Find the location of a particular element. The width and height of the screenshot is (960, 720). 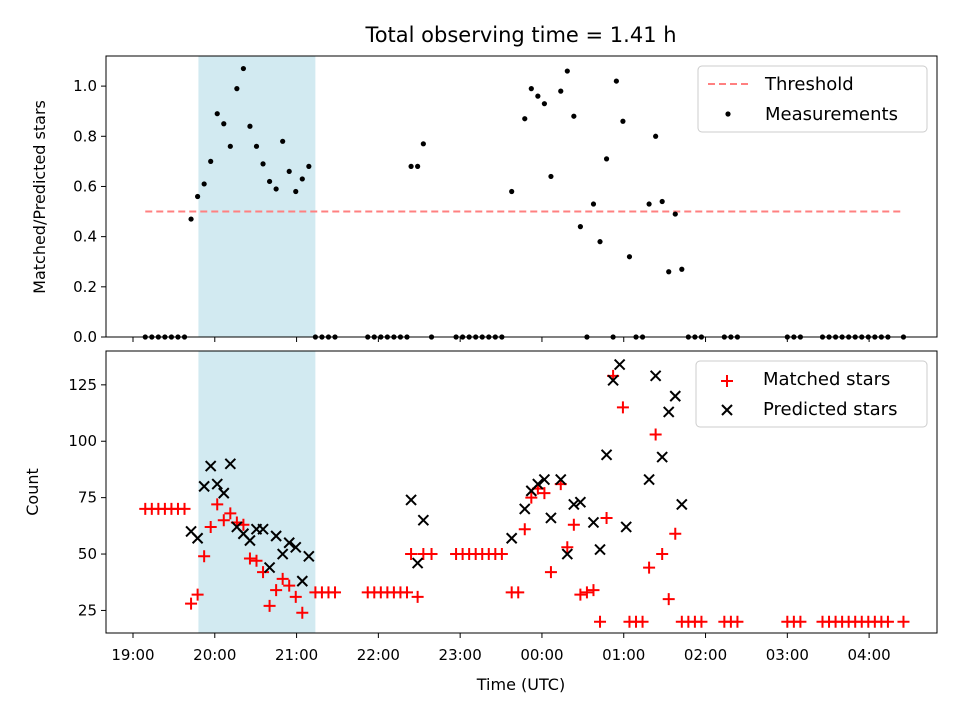

bottom-x-tick-label: 02:00 is located at coordinates (705, 655).